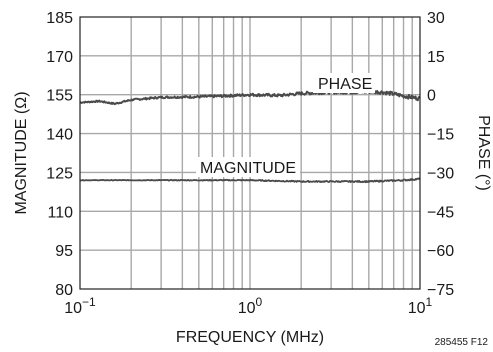  What do you see at coordinates (250, 337) in the screenshot?
I see `x-axis-title: FREQUENCY (MHz)` at bounding box center [250, 337].